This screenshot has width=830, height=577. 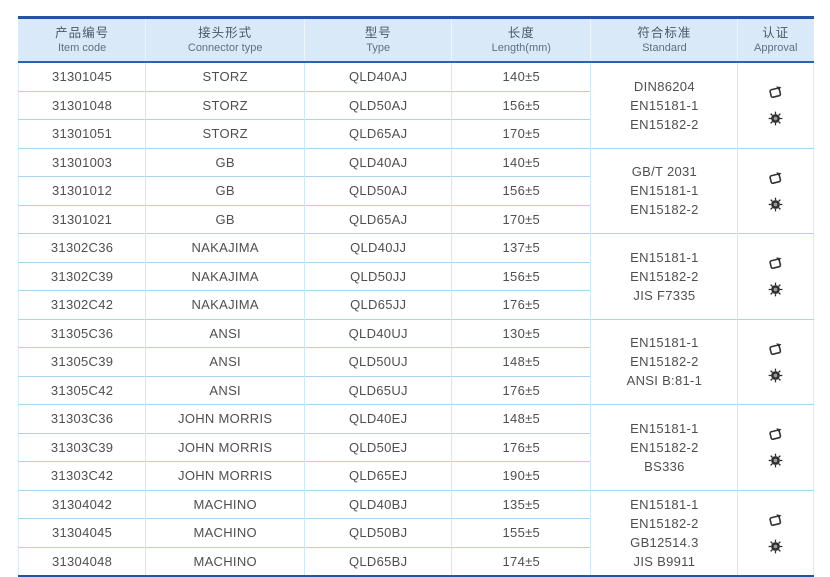 What do you see at coordinates (82, 47) in the screenshot?
I see `header-item-code-en: Item code` at bounding box center [82, 47].